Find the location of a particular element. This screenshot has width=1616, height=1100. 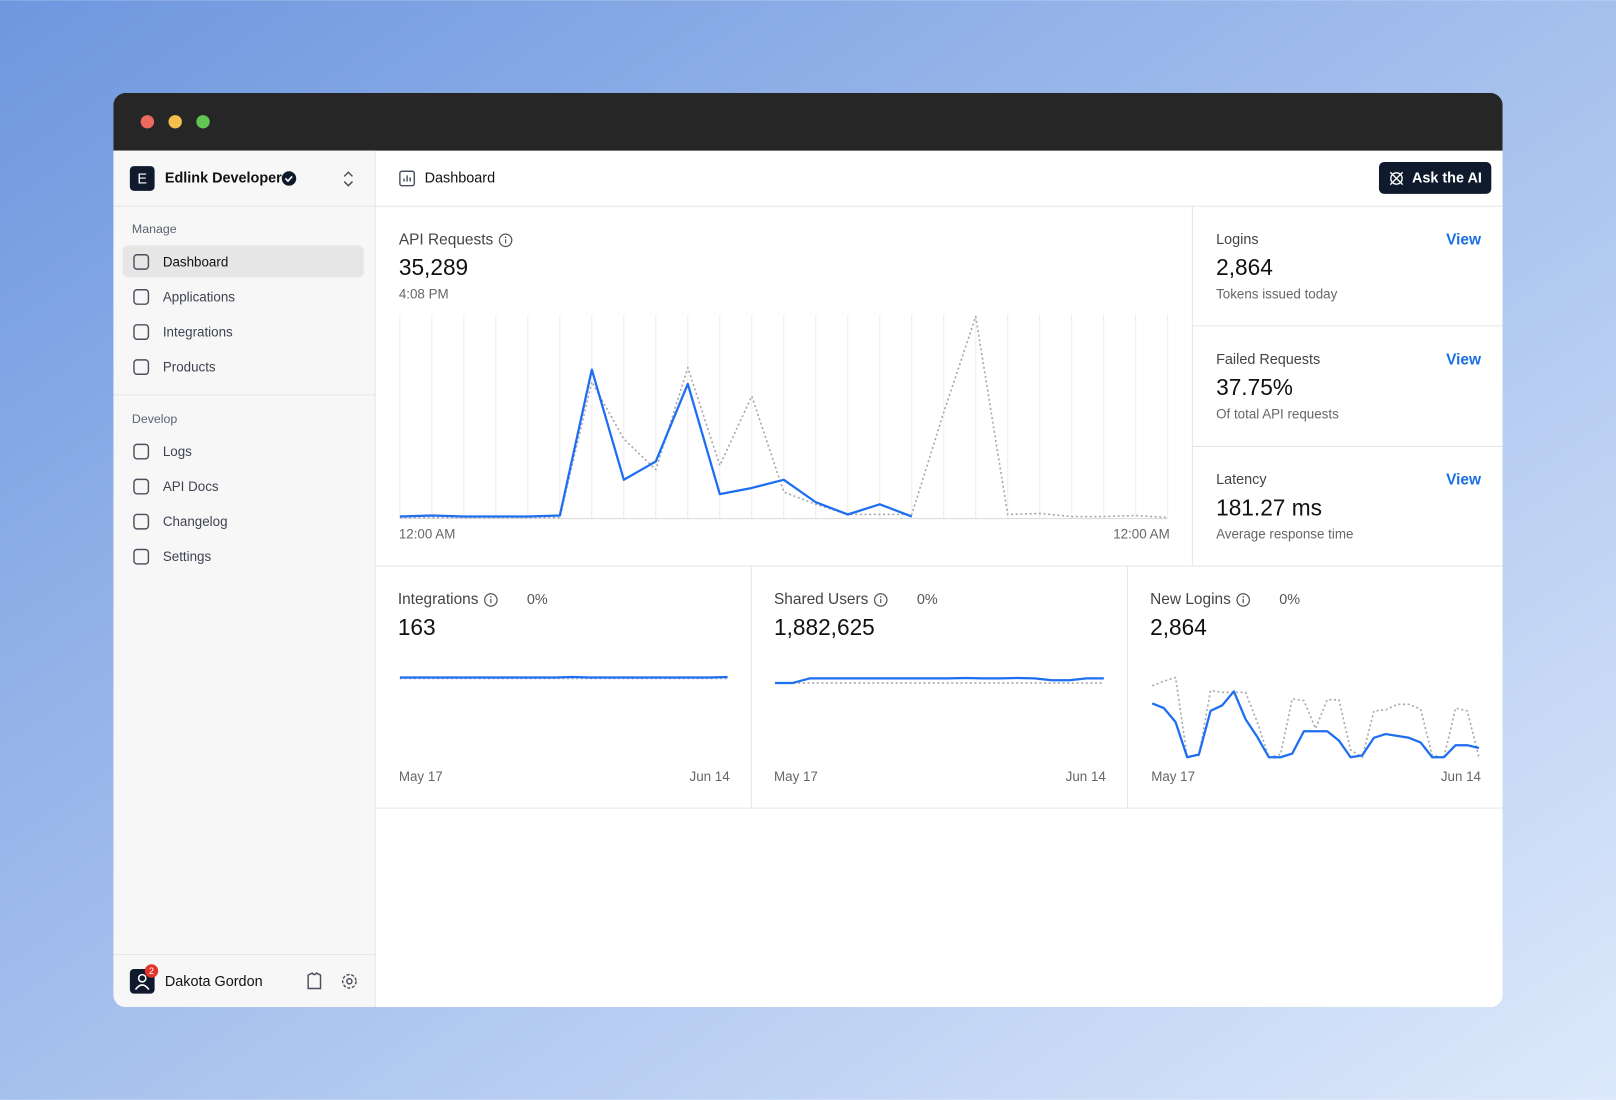

org-name: Edlink Developer is located at coordinates (223, 178).